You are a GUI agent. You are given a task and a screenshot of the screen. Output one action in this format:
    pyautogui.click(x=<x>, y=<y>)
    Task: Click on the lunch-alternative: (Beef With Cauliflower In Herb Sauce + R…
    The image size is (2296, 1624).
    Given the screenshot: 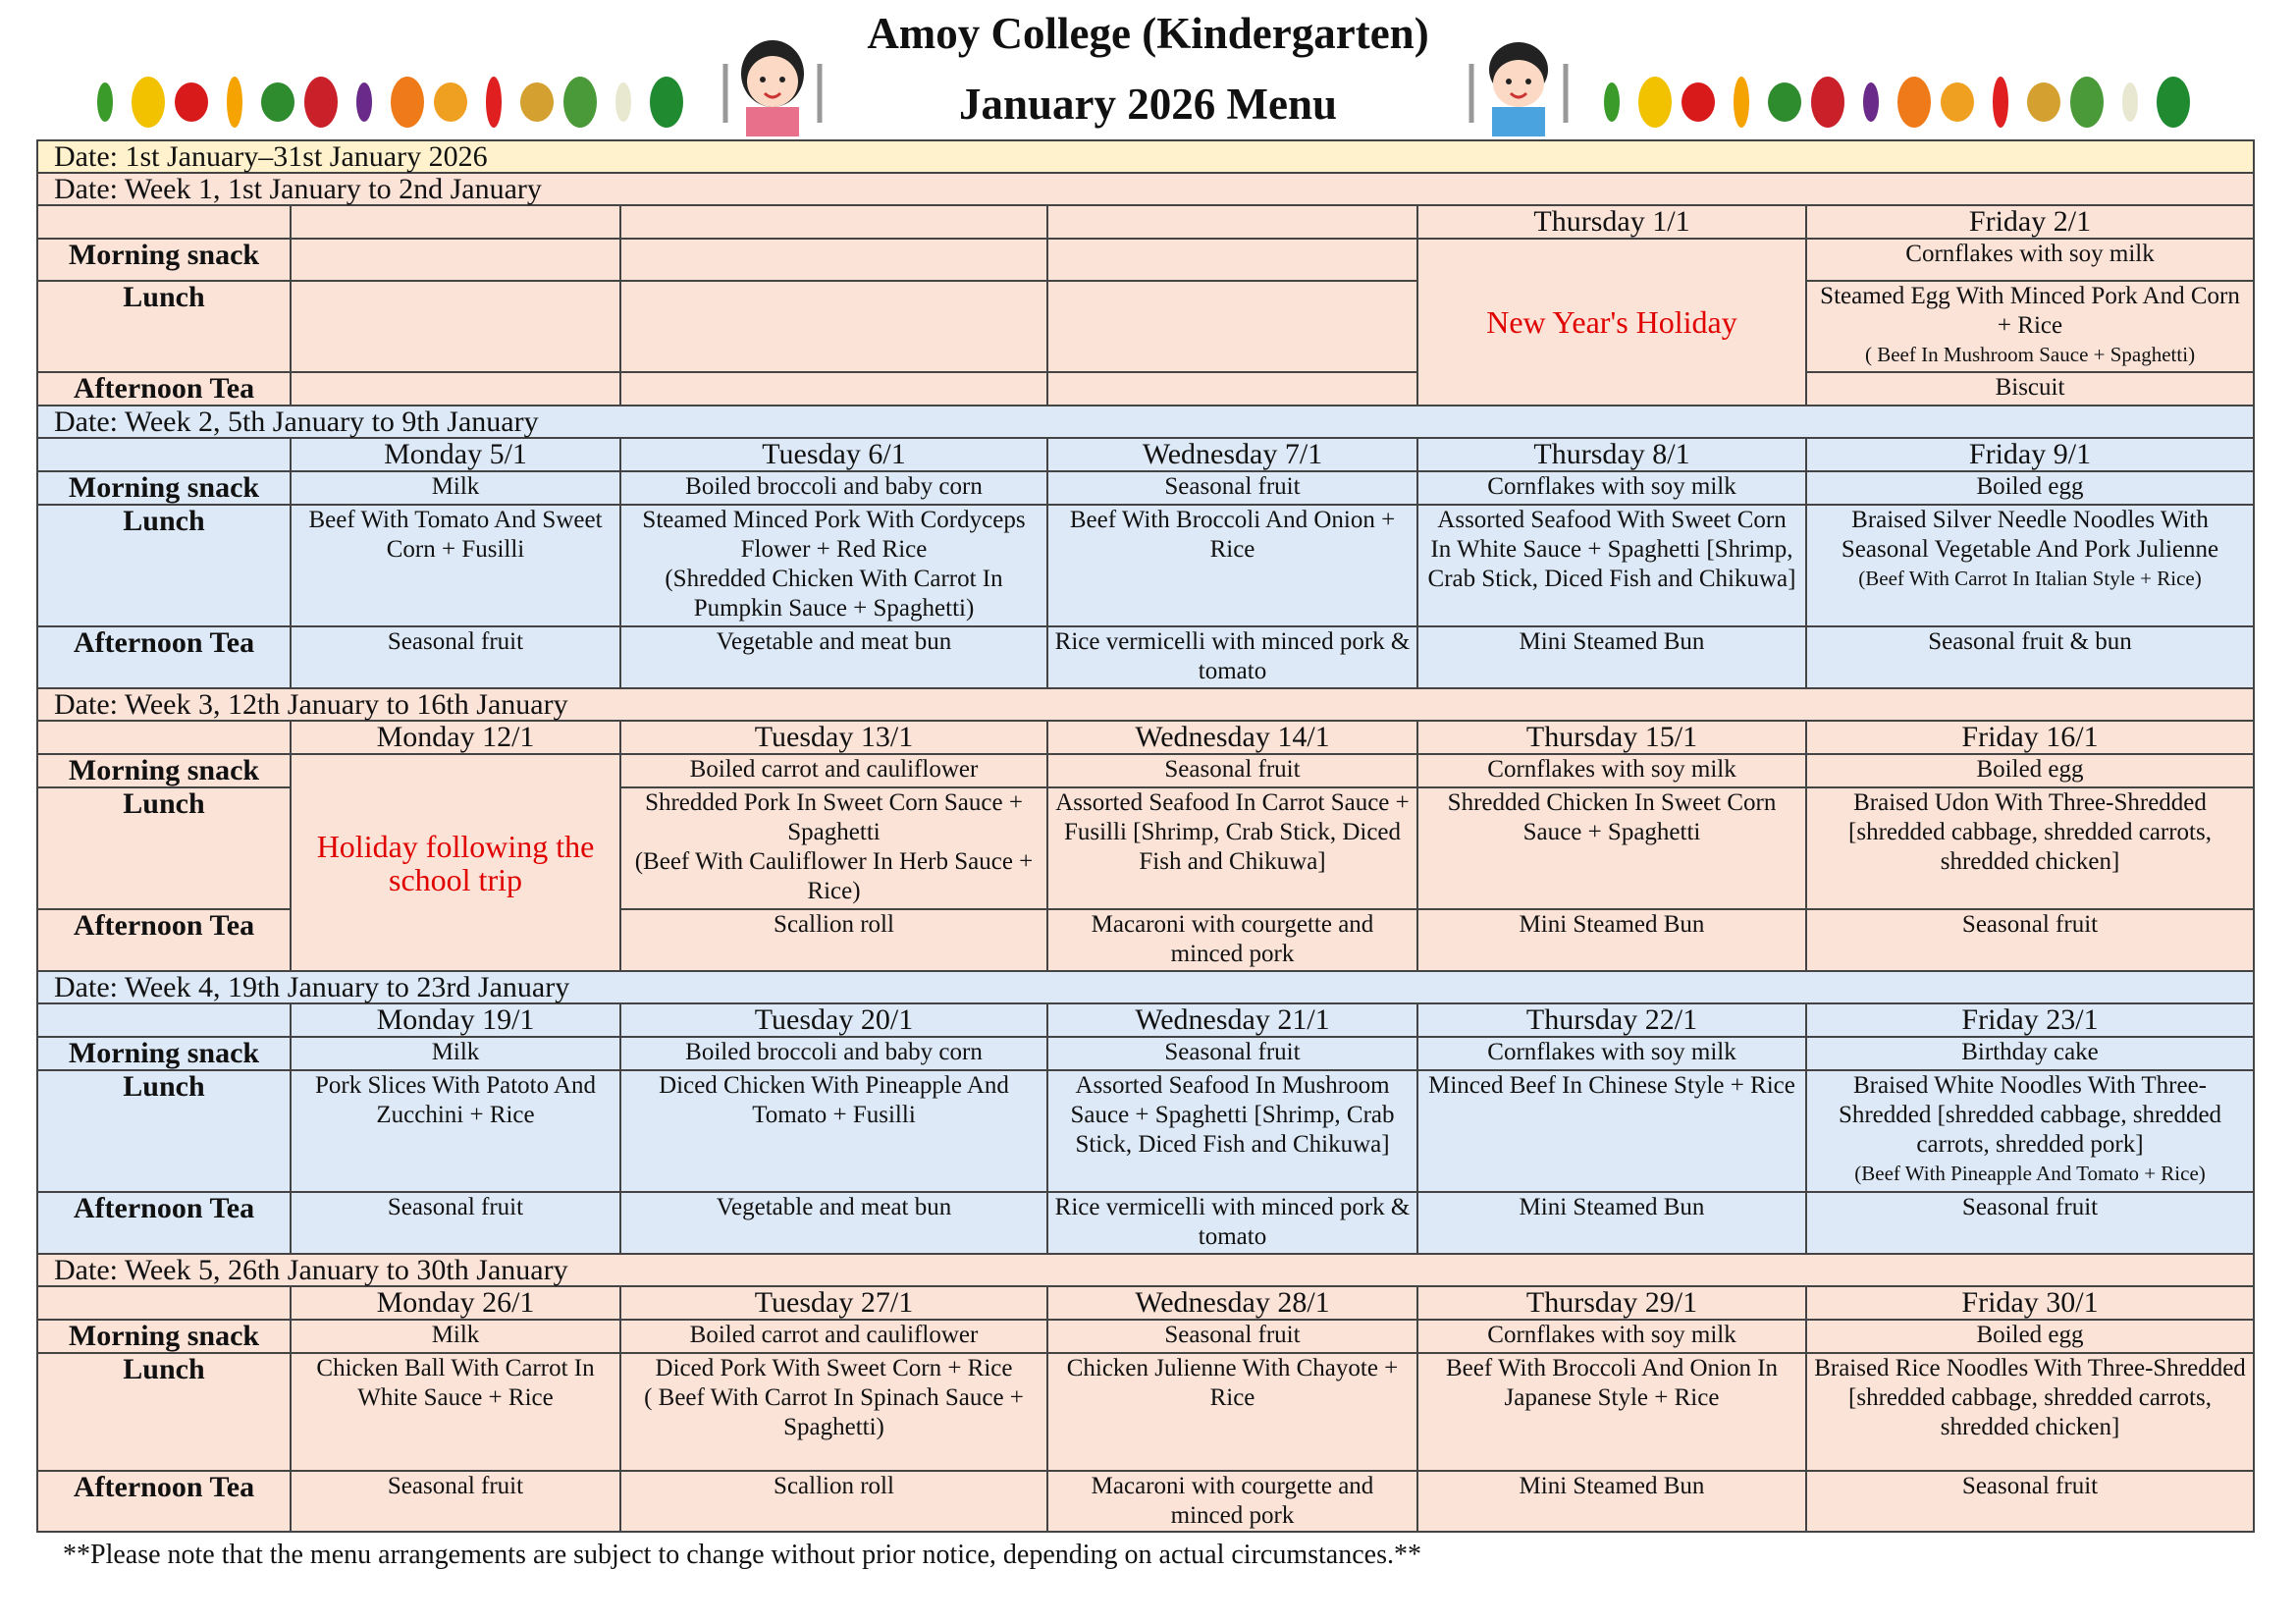 What is the action you would take?
    pyautogui.click(x=834, y=876)
    